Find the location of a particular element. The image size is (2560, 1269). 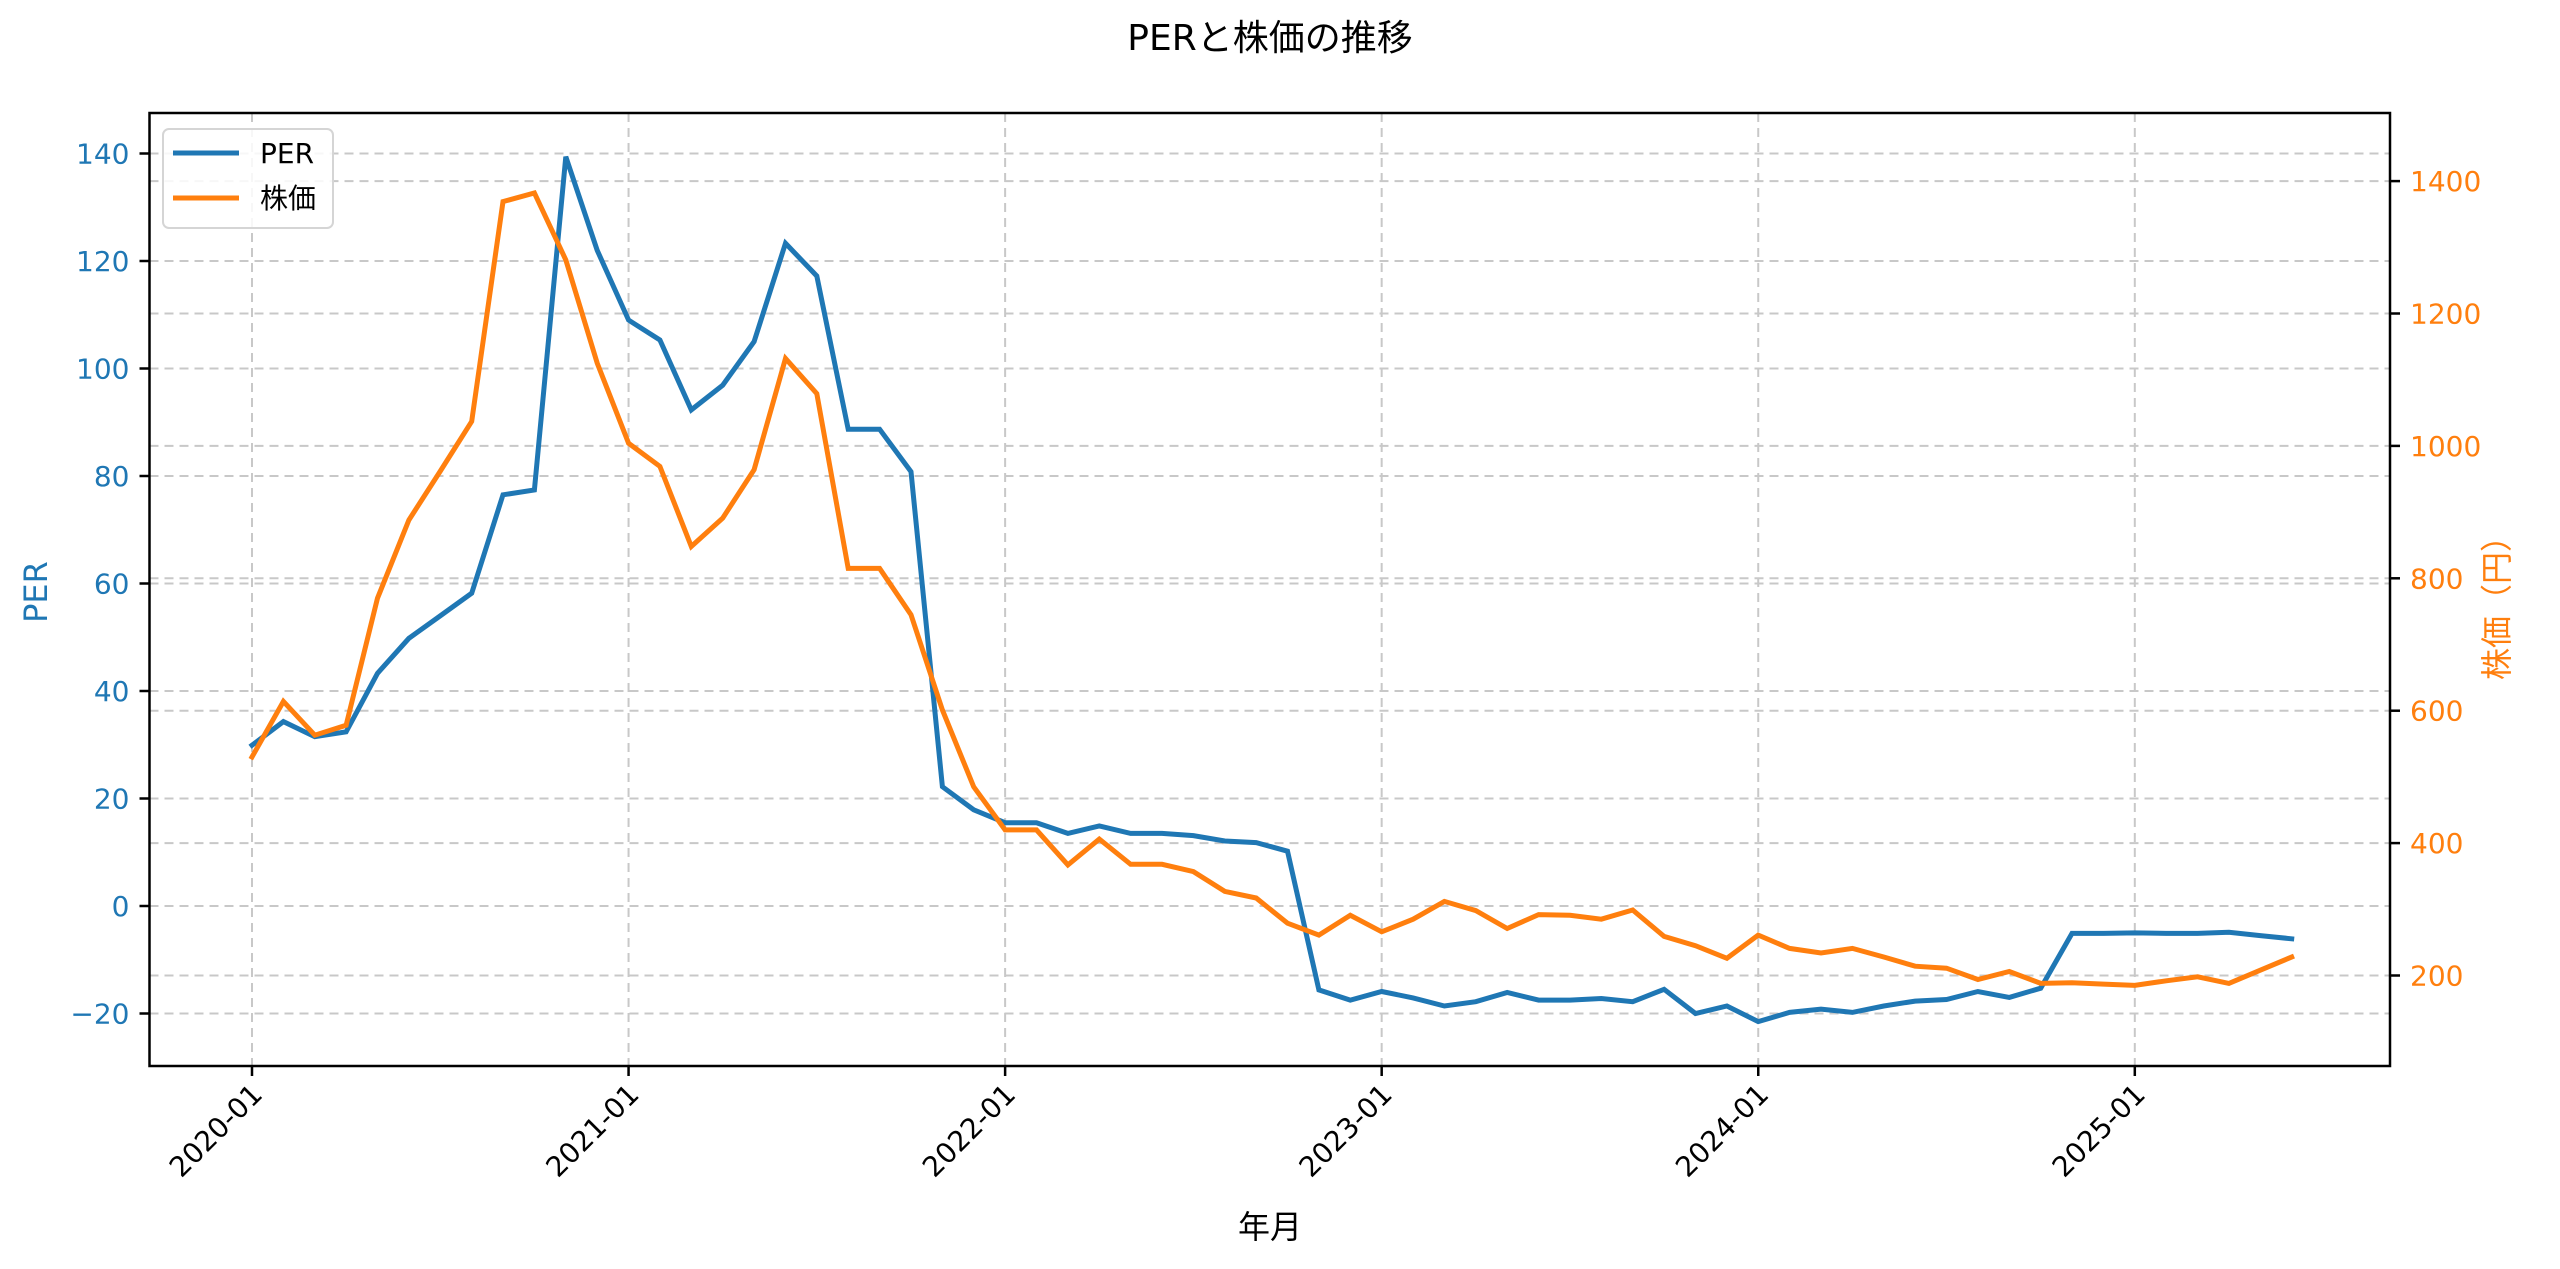

legend-per-label: PER is located at coordinates (287, 153).